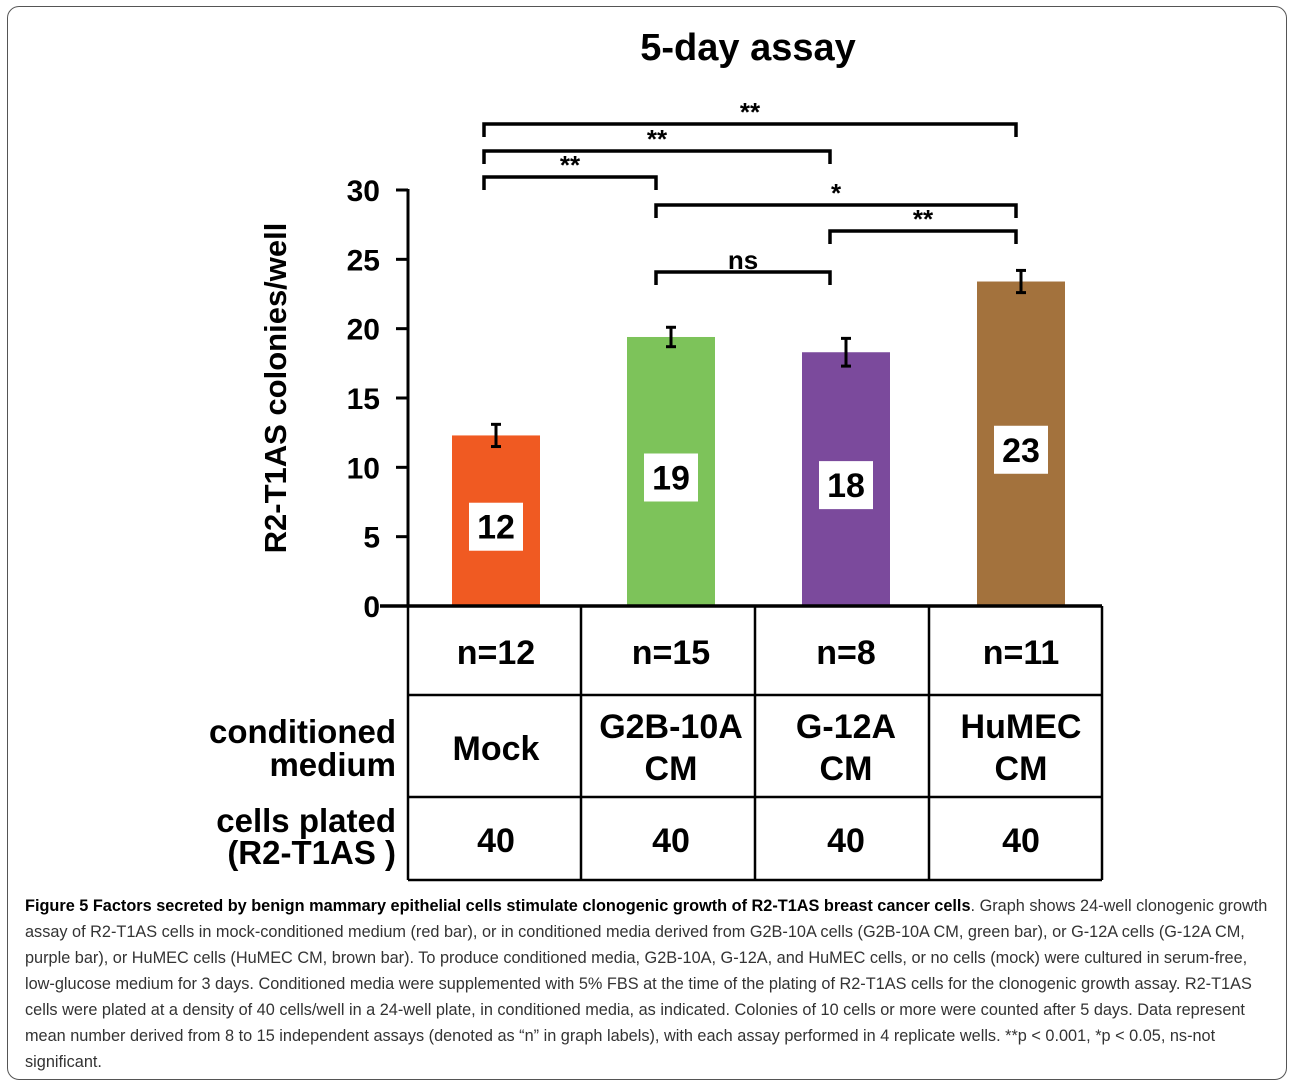  Describe the element at coordinates (363, 260) in the screenshot. I see `y-tick-label-25: 25` at that location.